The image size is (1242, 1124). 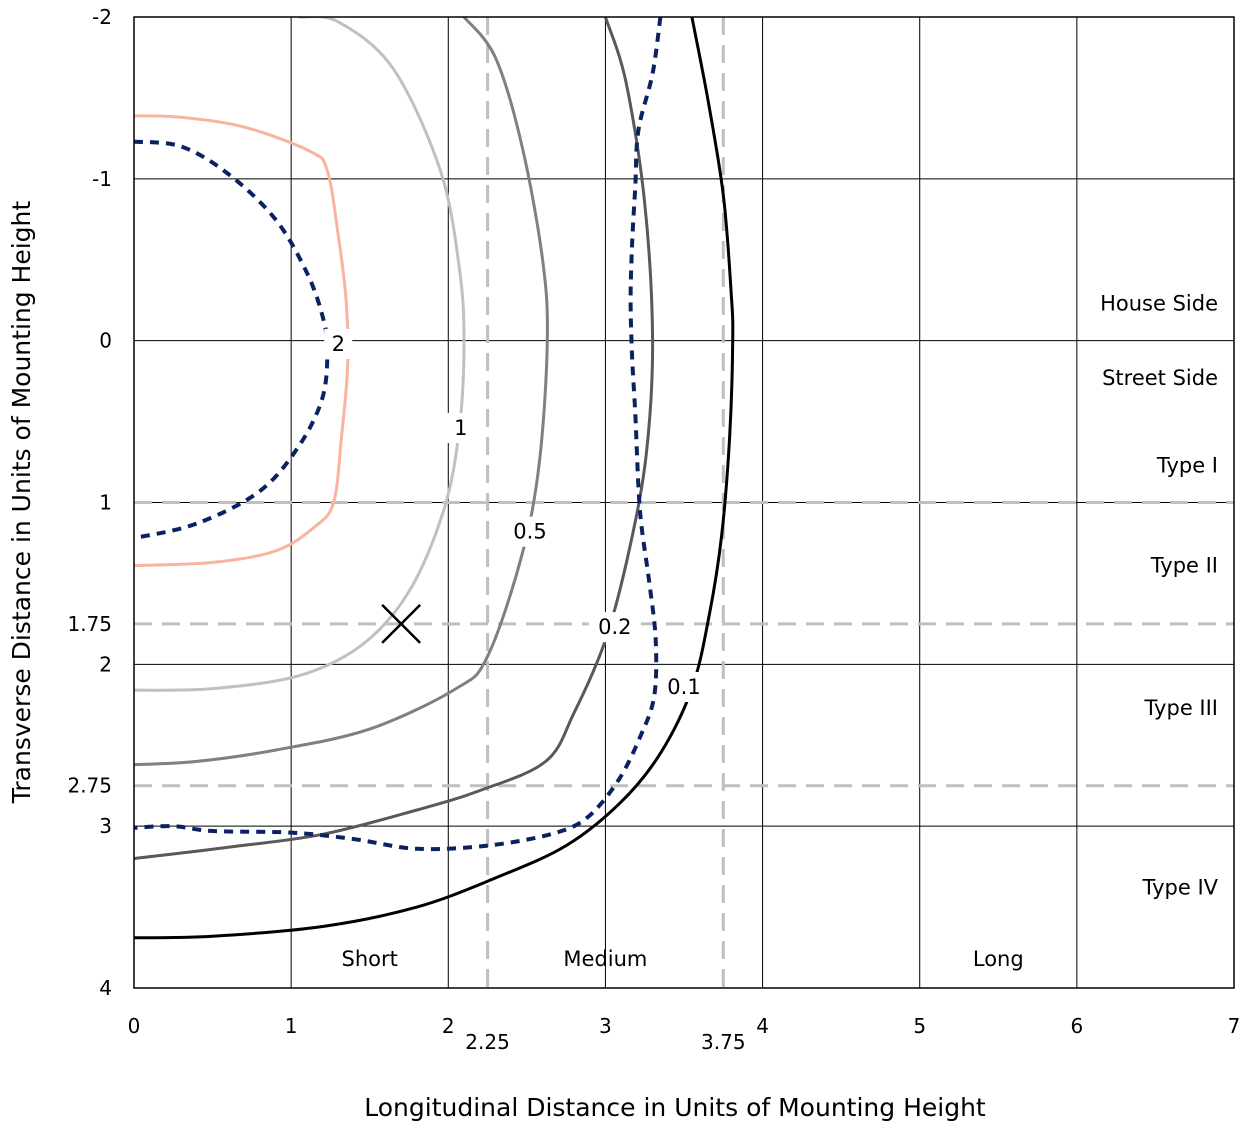 What do you see at coordinates (723, 1042) in the screenshot?
I see `x-tick-label-extra: 3.75` at bounding box center [723, 1042].